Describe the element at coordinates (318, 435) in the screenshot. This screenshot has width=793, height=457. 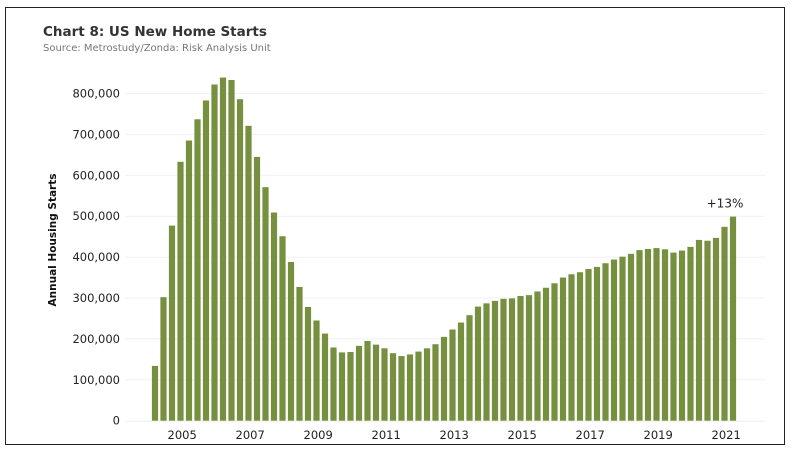
I see `x-tick-label: 2009` at that location.